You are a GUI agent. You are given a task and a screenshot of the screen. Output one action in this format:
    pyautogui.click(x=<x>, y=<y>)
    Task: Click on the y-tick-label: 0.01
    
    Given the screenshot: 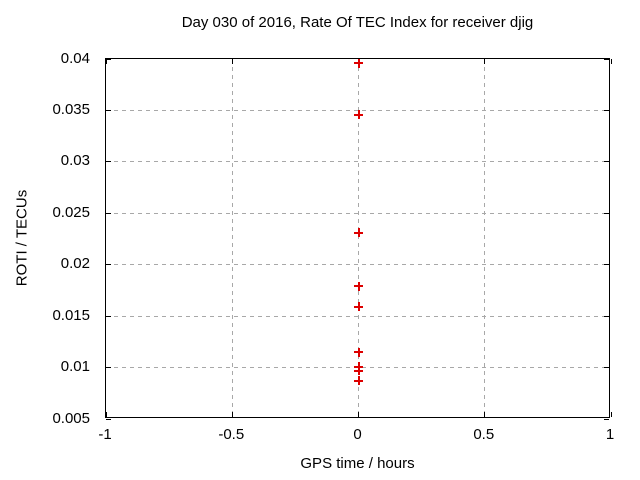 What is the action you would take?
    pyautogui.click(x=75, y=367)
    